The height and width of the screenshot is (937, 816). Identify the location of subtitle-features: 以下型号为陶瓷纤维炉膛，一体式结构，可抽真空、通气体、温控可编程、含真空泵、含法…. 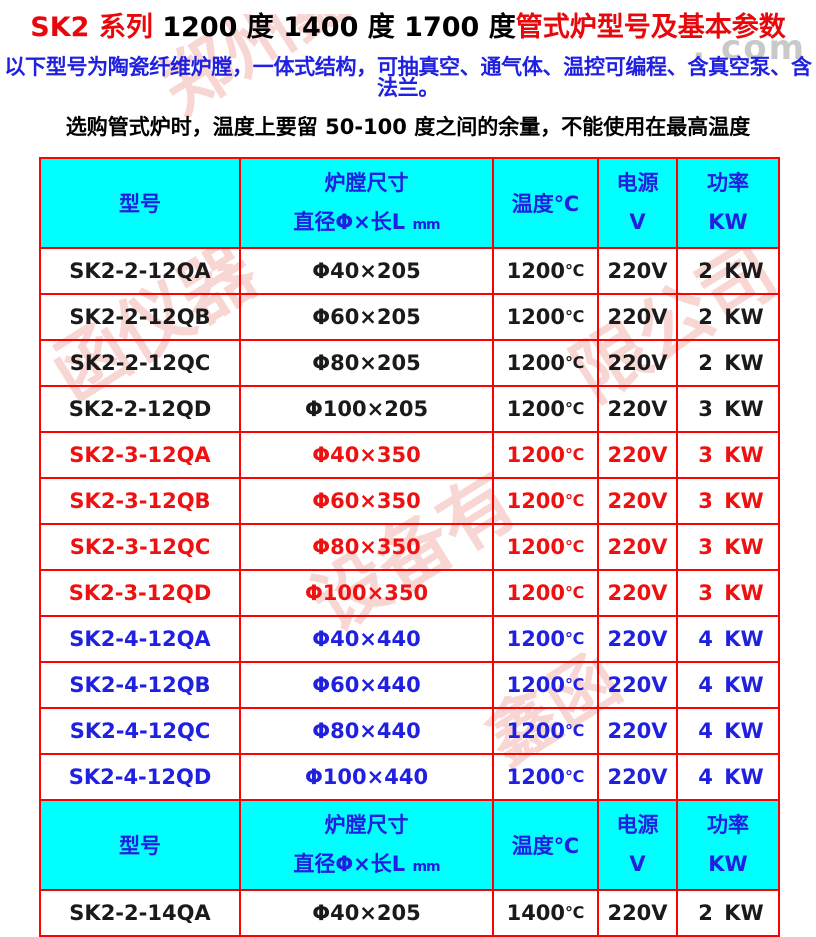
(408, 77).